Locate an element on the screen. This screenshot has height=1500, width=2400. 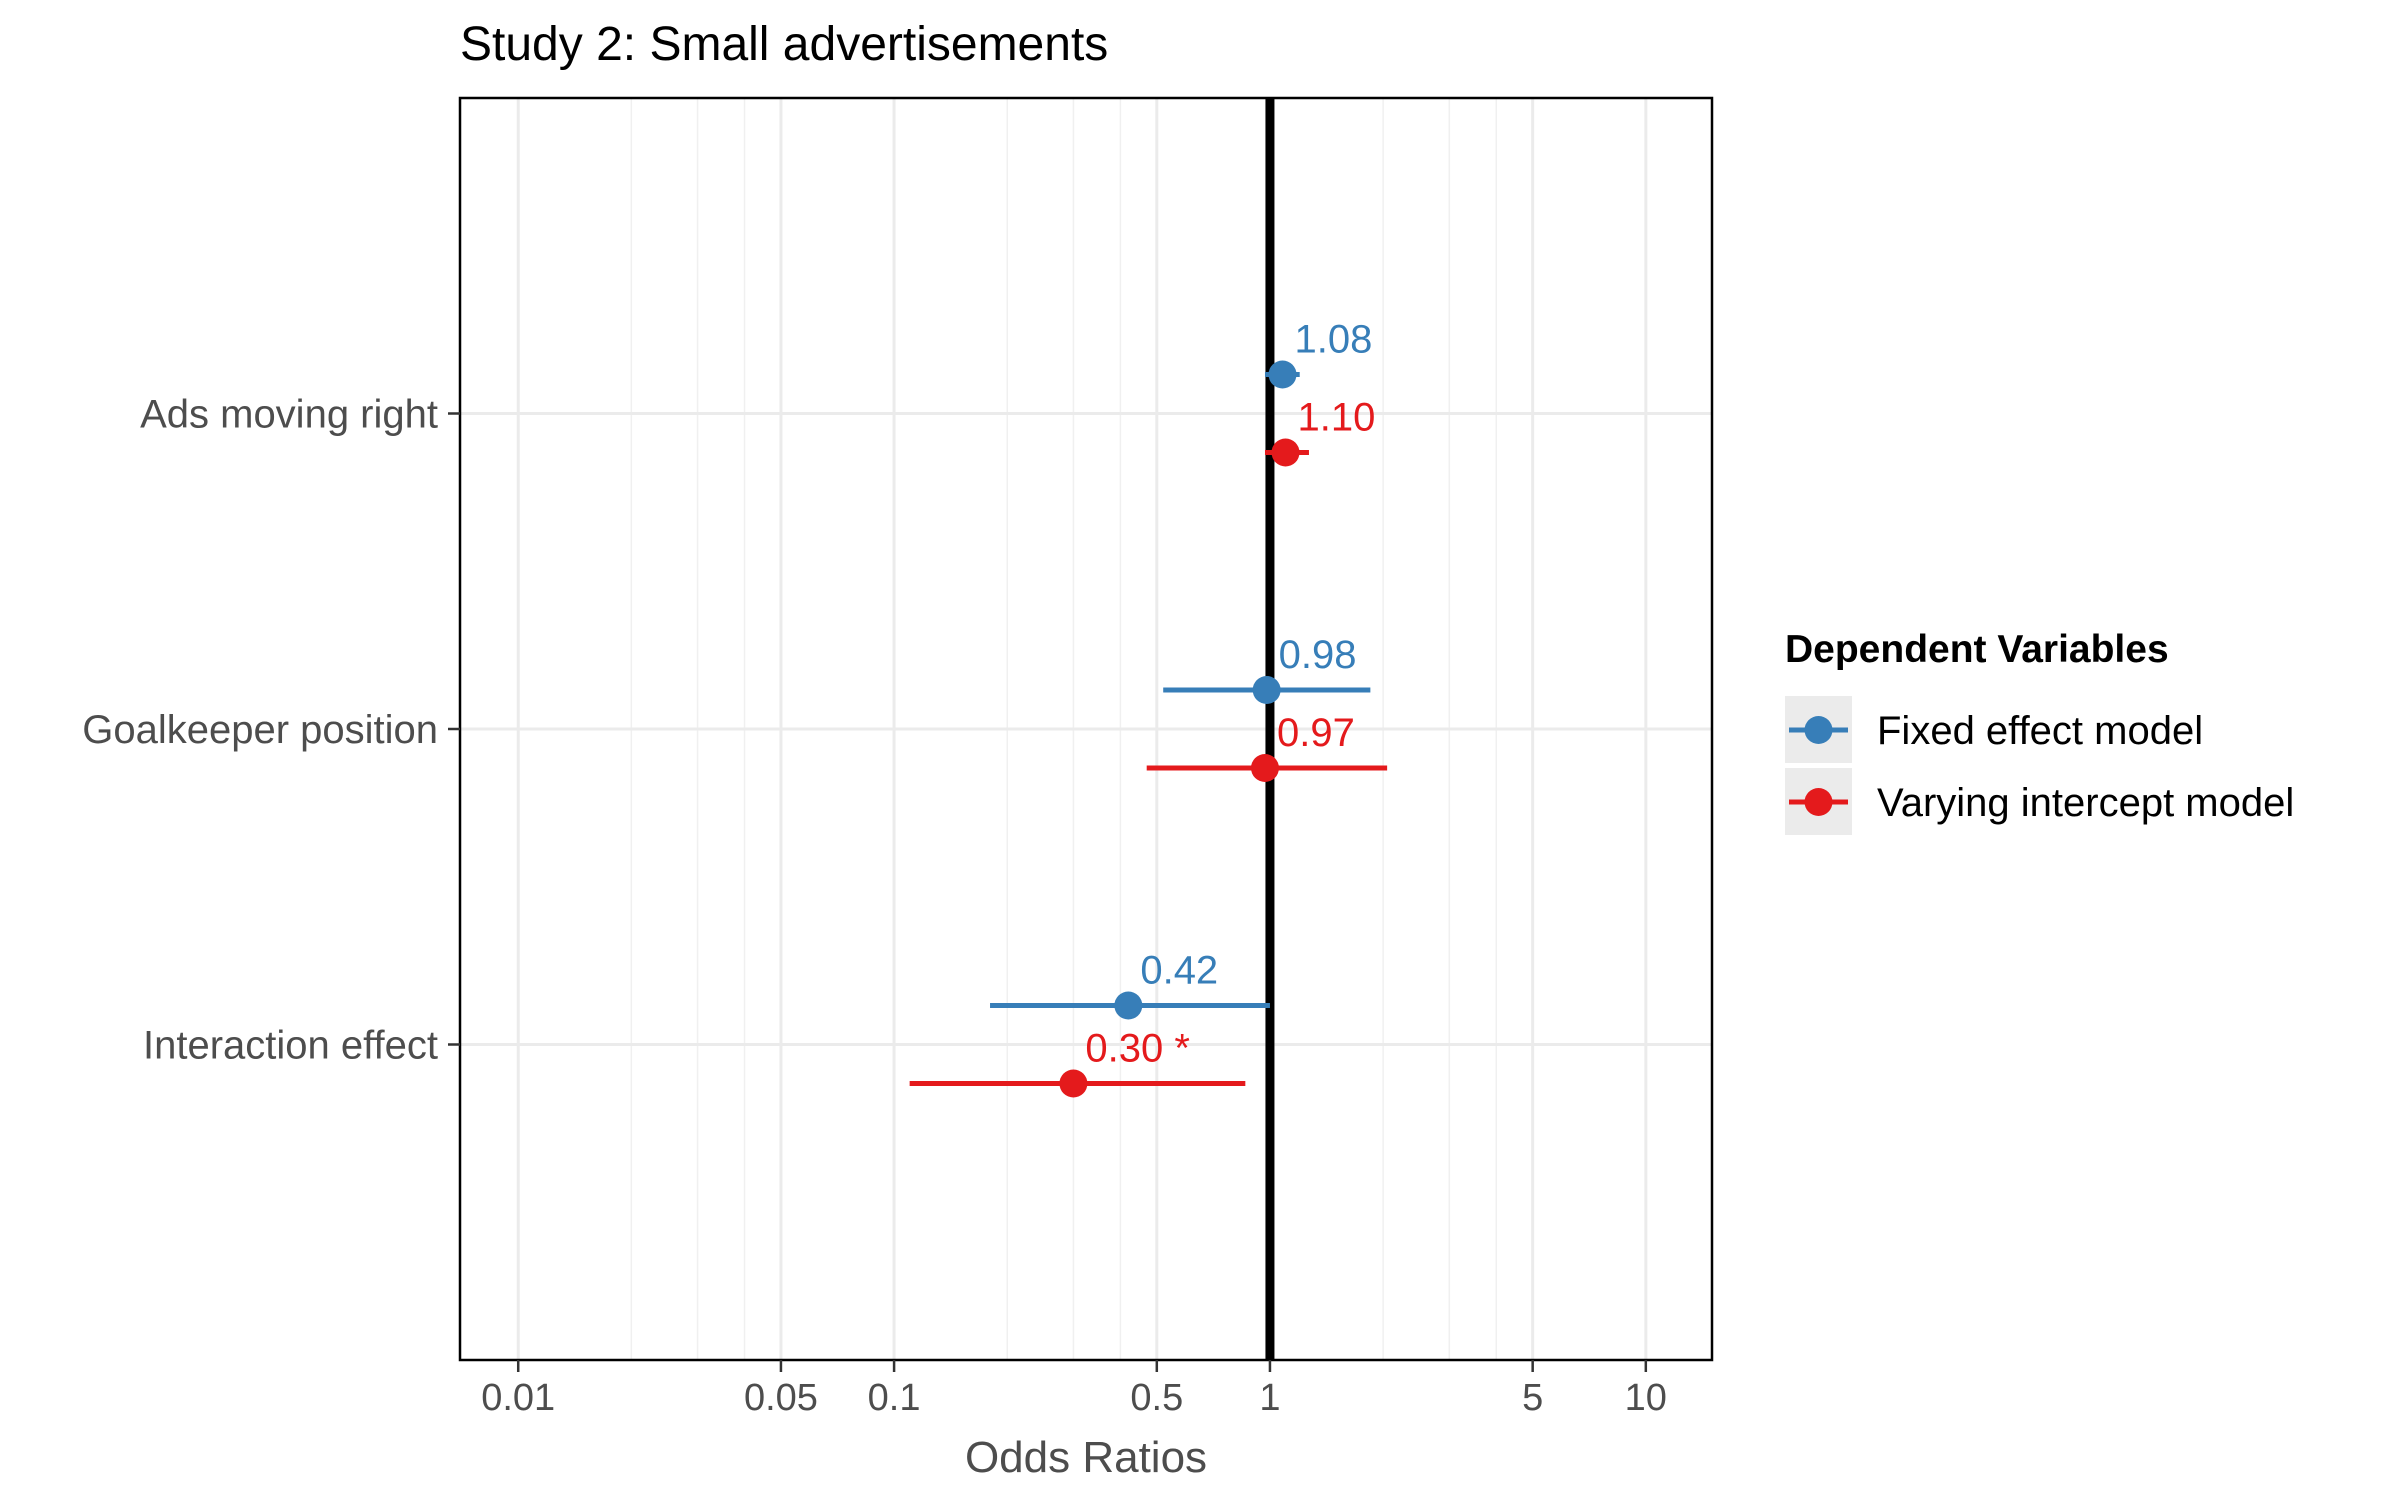
x-tick-label: 1 is located at coordinates (1269, 1398).